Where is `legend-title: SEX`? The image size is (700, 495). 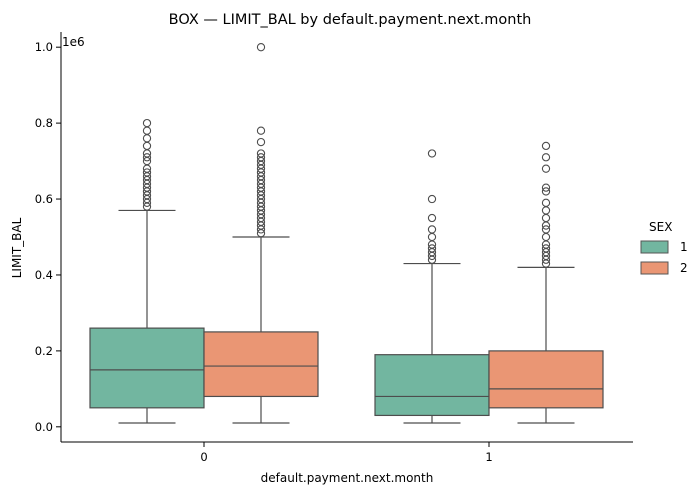
legend-title: SEX is located at coordinates (660, 227).